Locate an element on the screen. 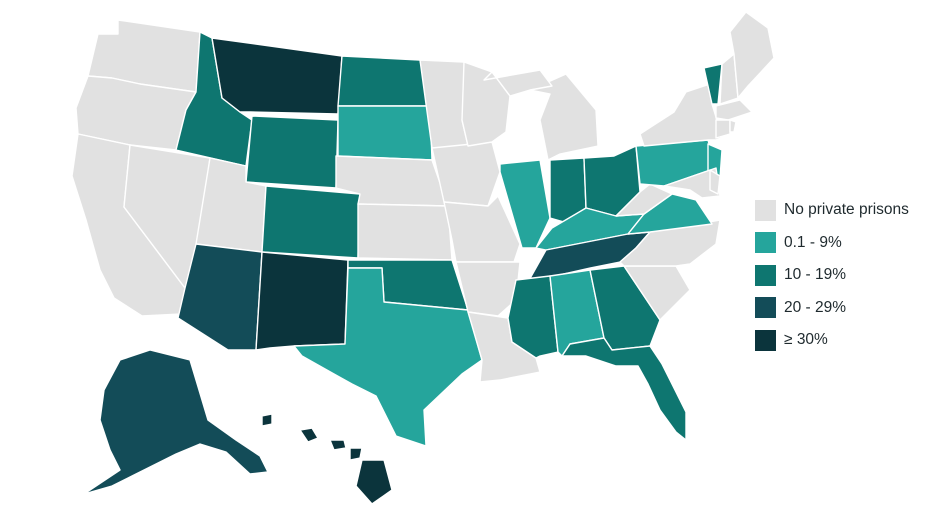 This screenshot has height=513, width=950. state-id: Idaho is located at coordinates (214, 99).